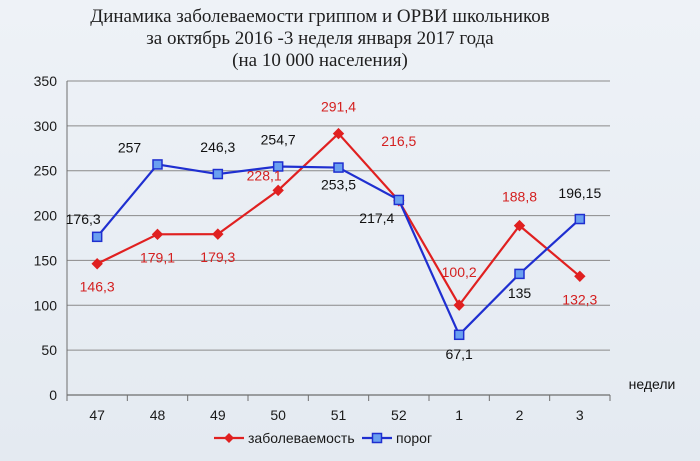  I want to click on data-label-incidence: 179,3, so click(217, 257).